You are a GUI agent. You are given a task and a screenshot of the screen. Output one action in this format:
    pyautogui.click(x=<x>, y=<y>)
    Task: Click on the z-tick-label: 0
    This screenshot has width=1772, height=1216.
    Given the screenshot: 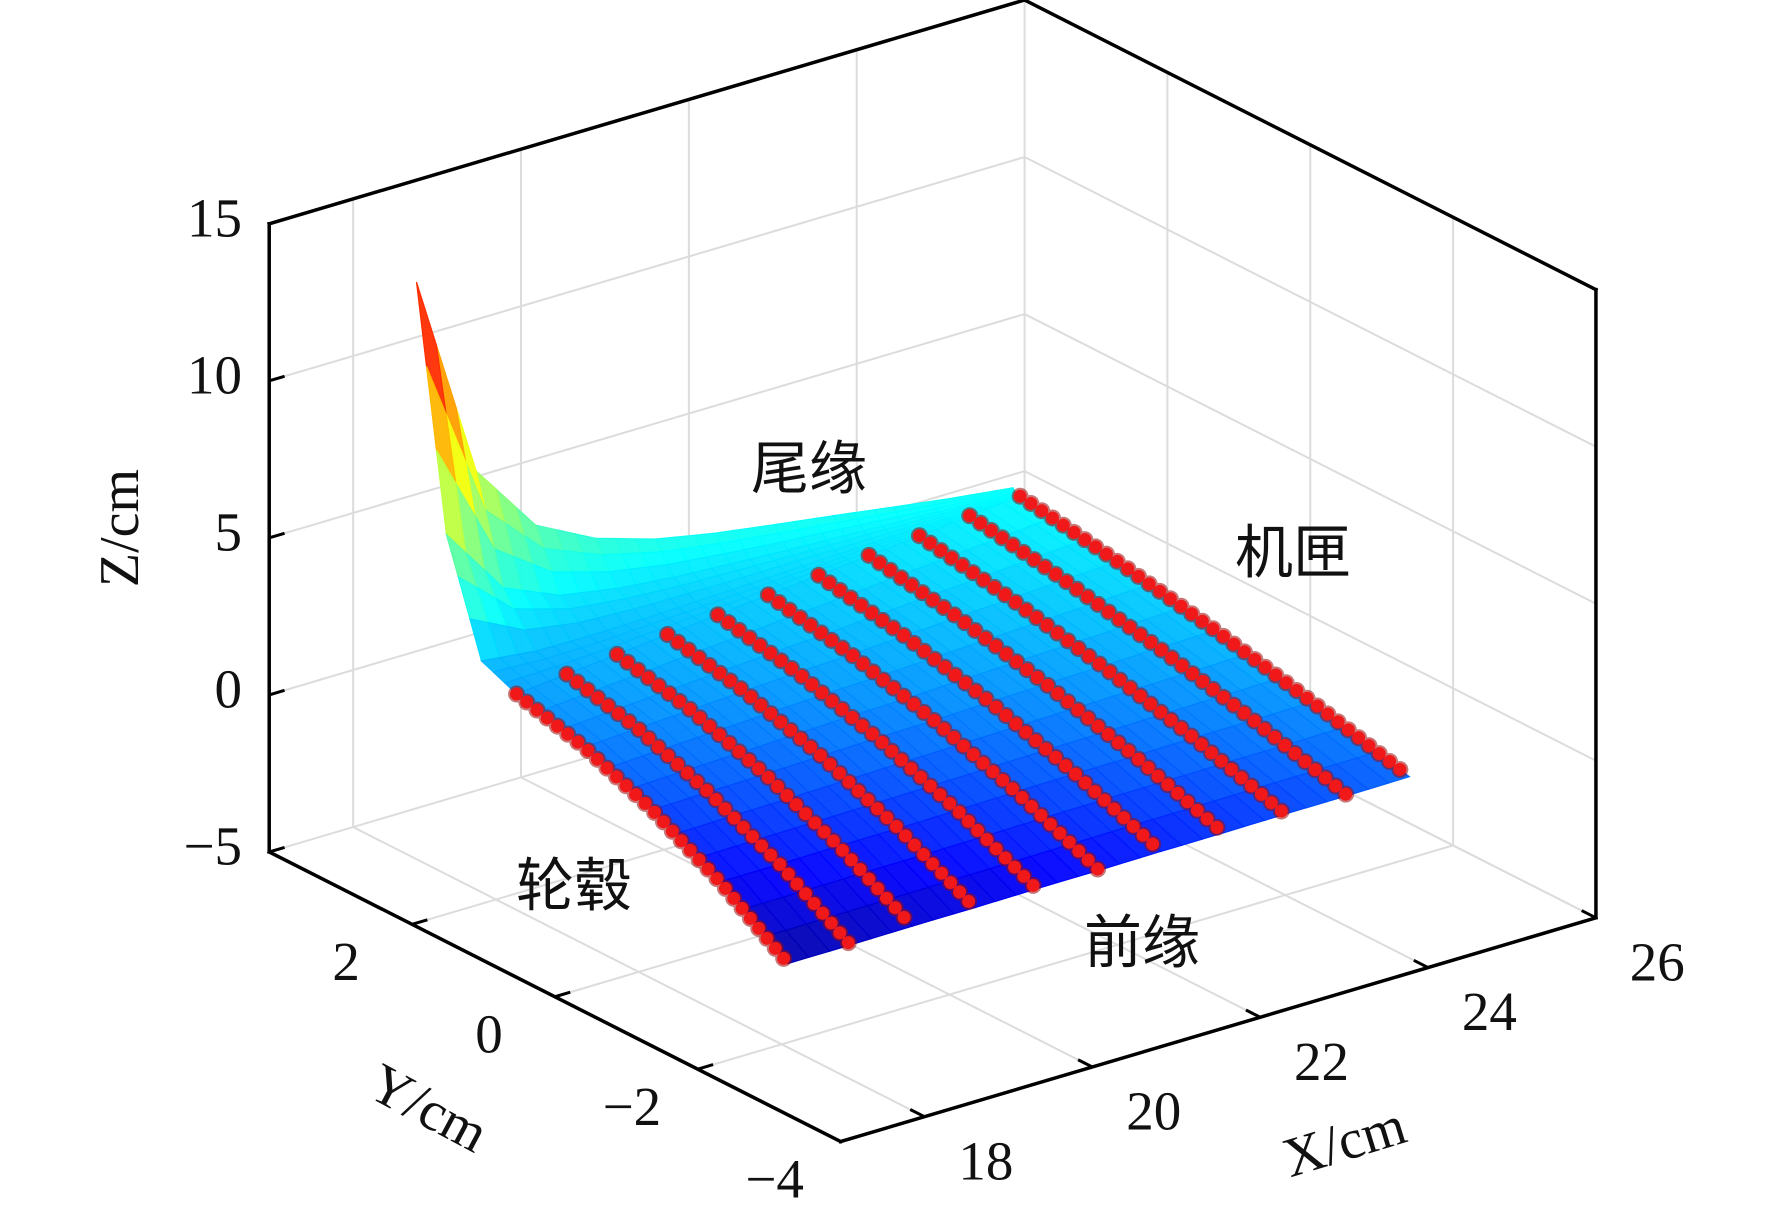 What is the action you would take?
    pyautogui.click(x=229, y=689)
    